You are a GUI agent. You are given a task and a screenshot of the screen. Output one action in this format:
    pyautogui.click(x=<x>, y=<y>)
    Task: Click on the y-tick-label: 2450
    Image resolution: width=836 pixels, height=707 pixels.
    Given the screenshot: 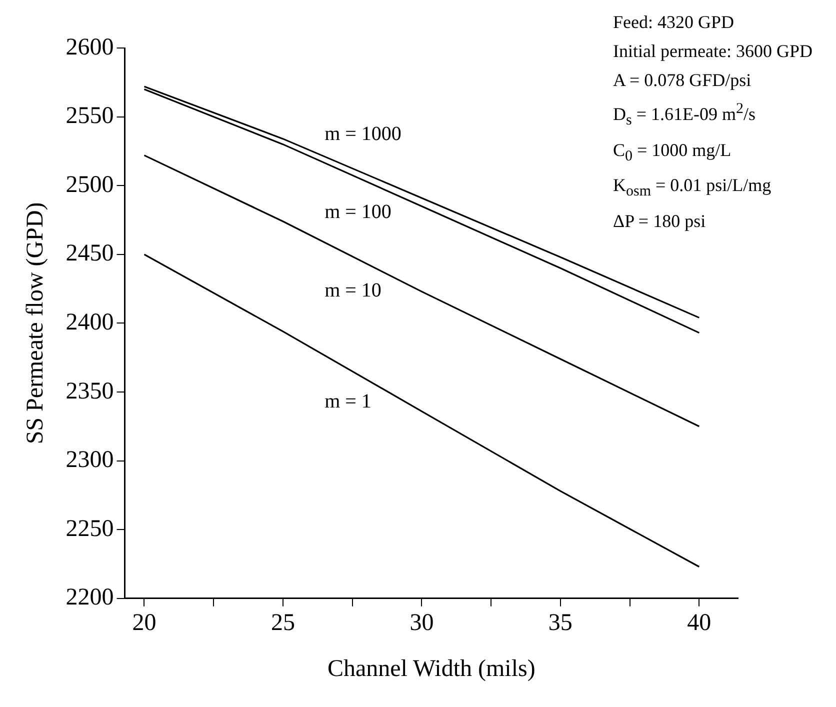 What is the action you would take?
    pyautogui.click(x=90, y=253)
    